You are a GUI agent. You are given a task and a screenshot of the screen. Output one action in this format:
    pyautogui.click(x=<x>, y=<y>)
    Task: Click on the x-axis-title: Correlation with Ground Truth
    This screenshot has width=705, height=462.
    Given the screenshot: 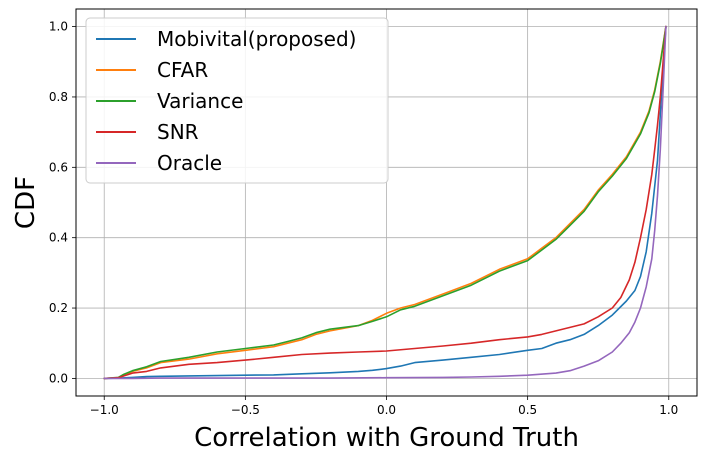 What is the action you would take?
    pyautogui.click(x=386, y=438)
    